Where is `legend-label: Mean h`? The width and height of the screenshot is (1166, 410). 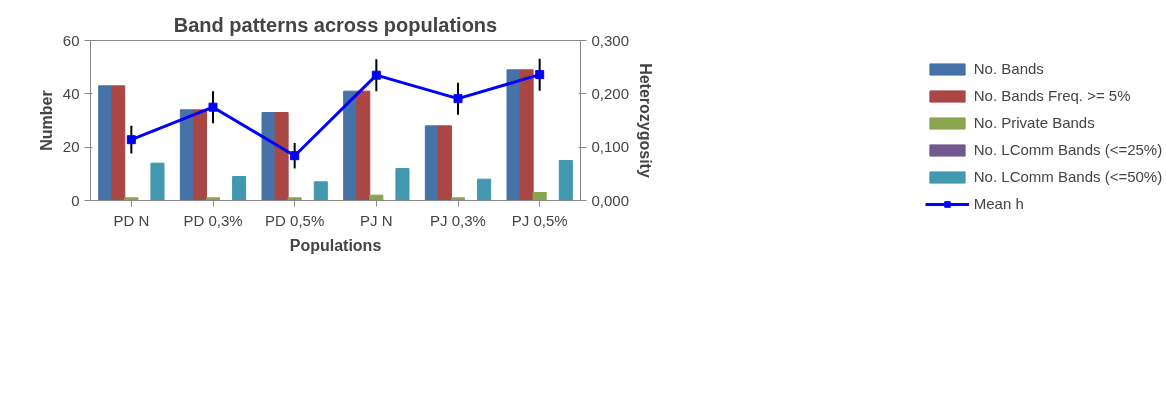 legend-label: Mean h is located at coordinates (998, 203).